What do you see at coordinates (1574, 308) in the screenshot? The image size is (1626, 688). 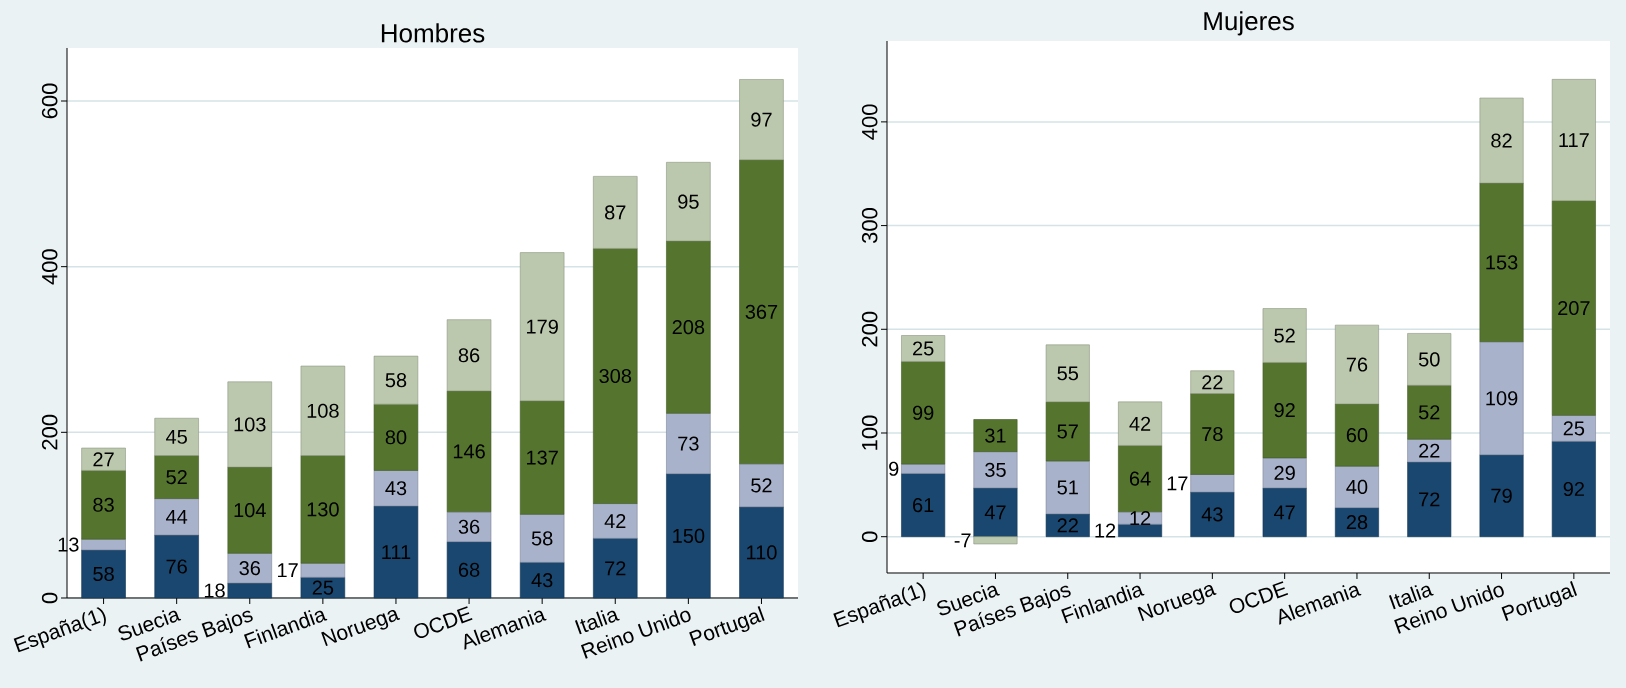 I see `data-label: 207` at bounding box center [1574, 308].